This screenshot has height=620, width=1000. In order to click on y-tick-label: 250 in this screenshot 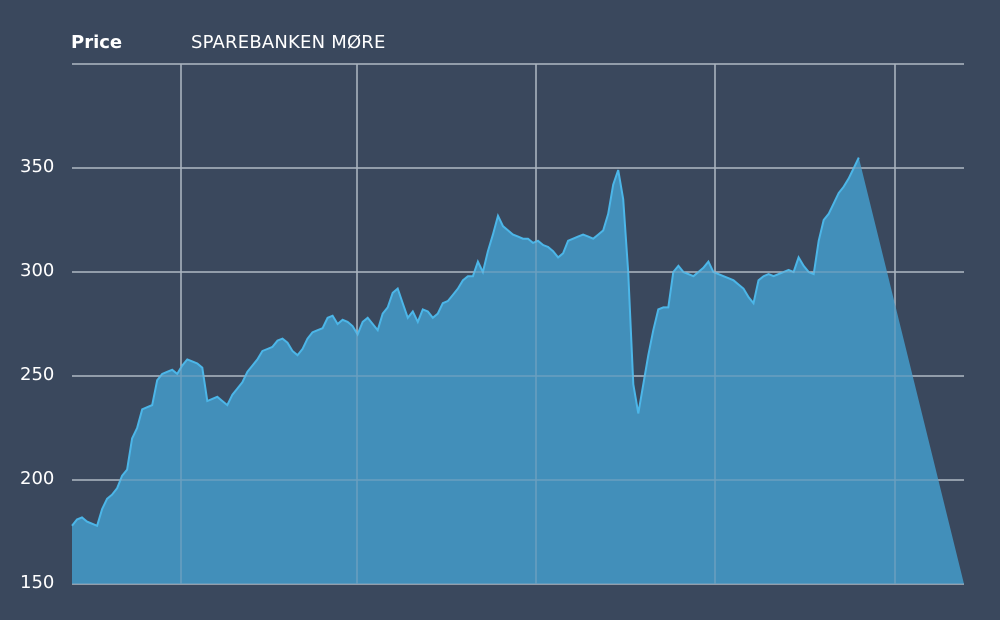, I will do `click(37, 374)`.